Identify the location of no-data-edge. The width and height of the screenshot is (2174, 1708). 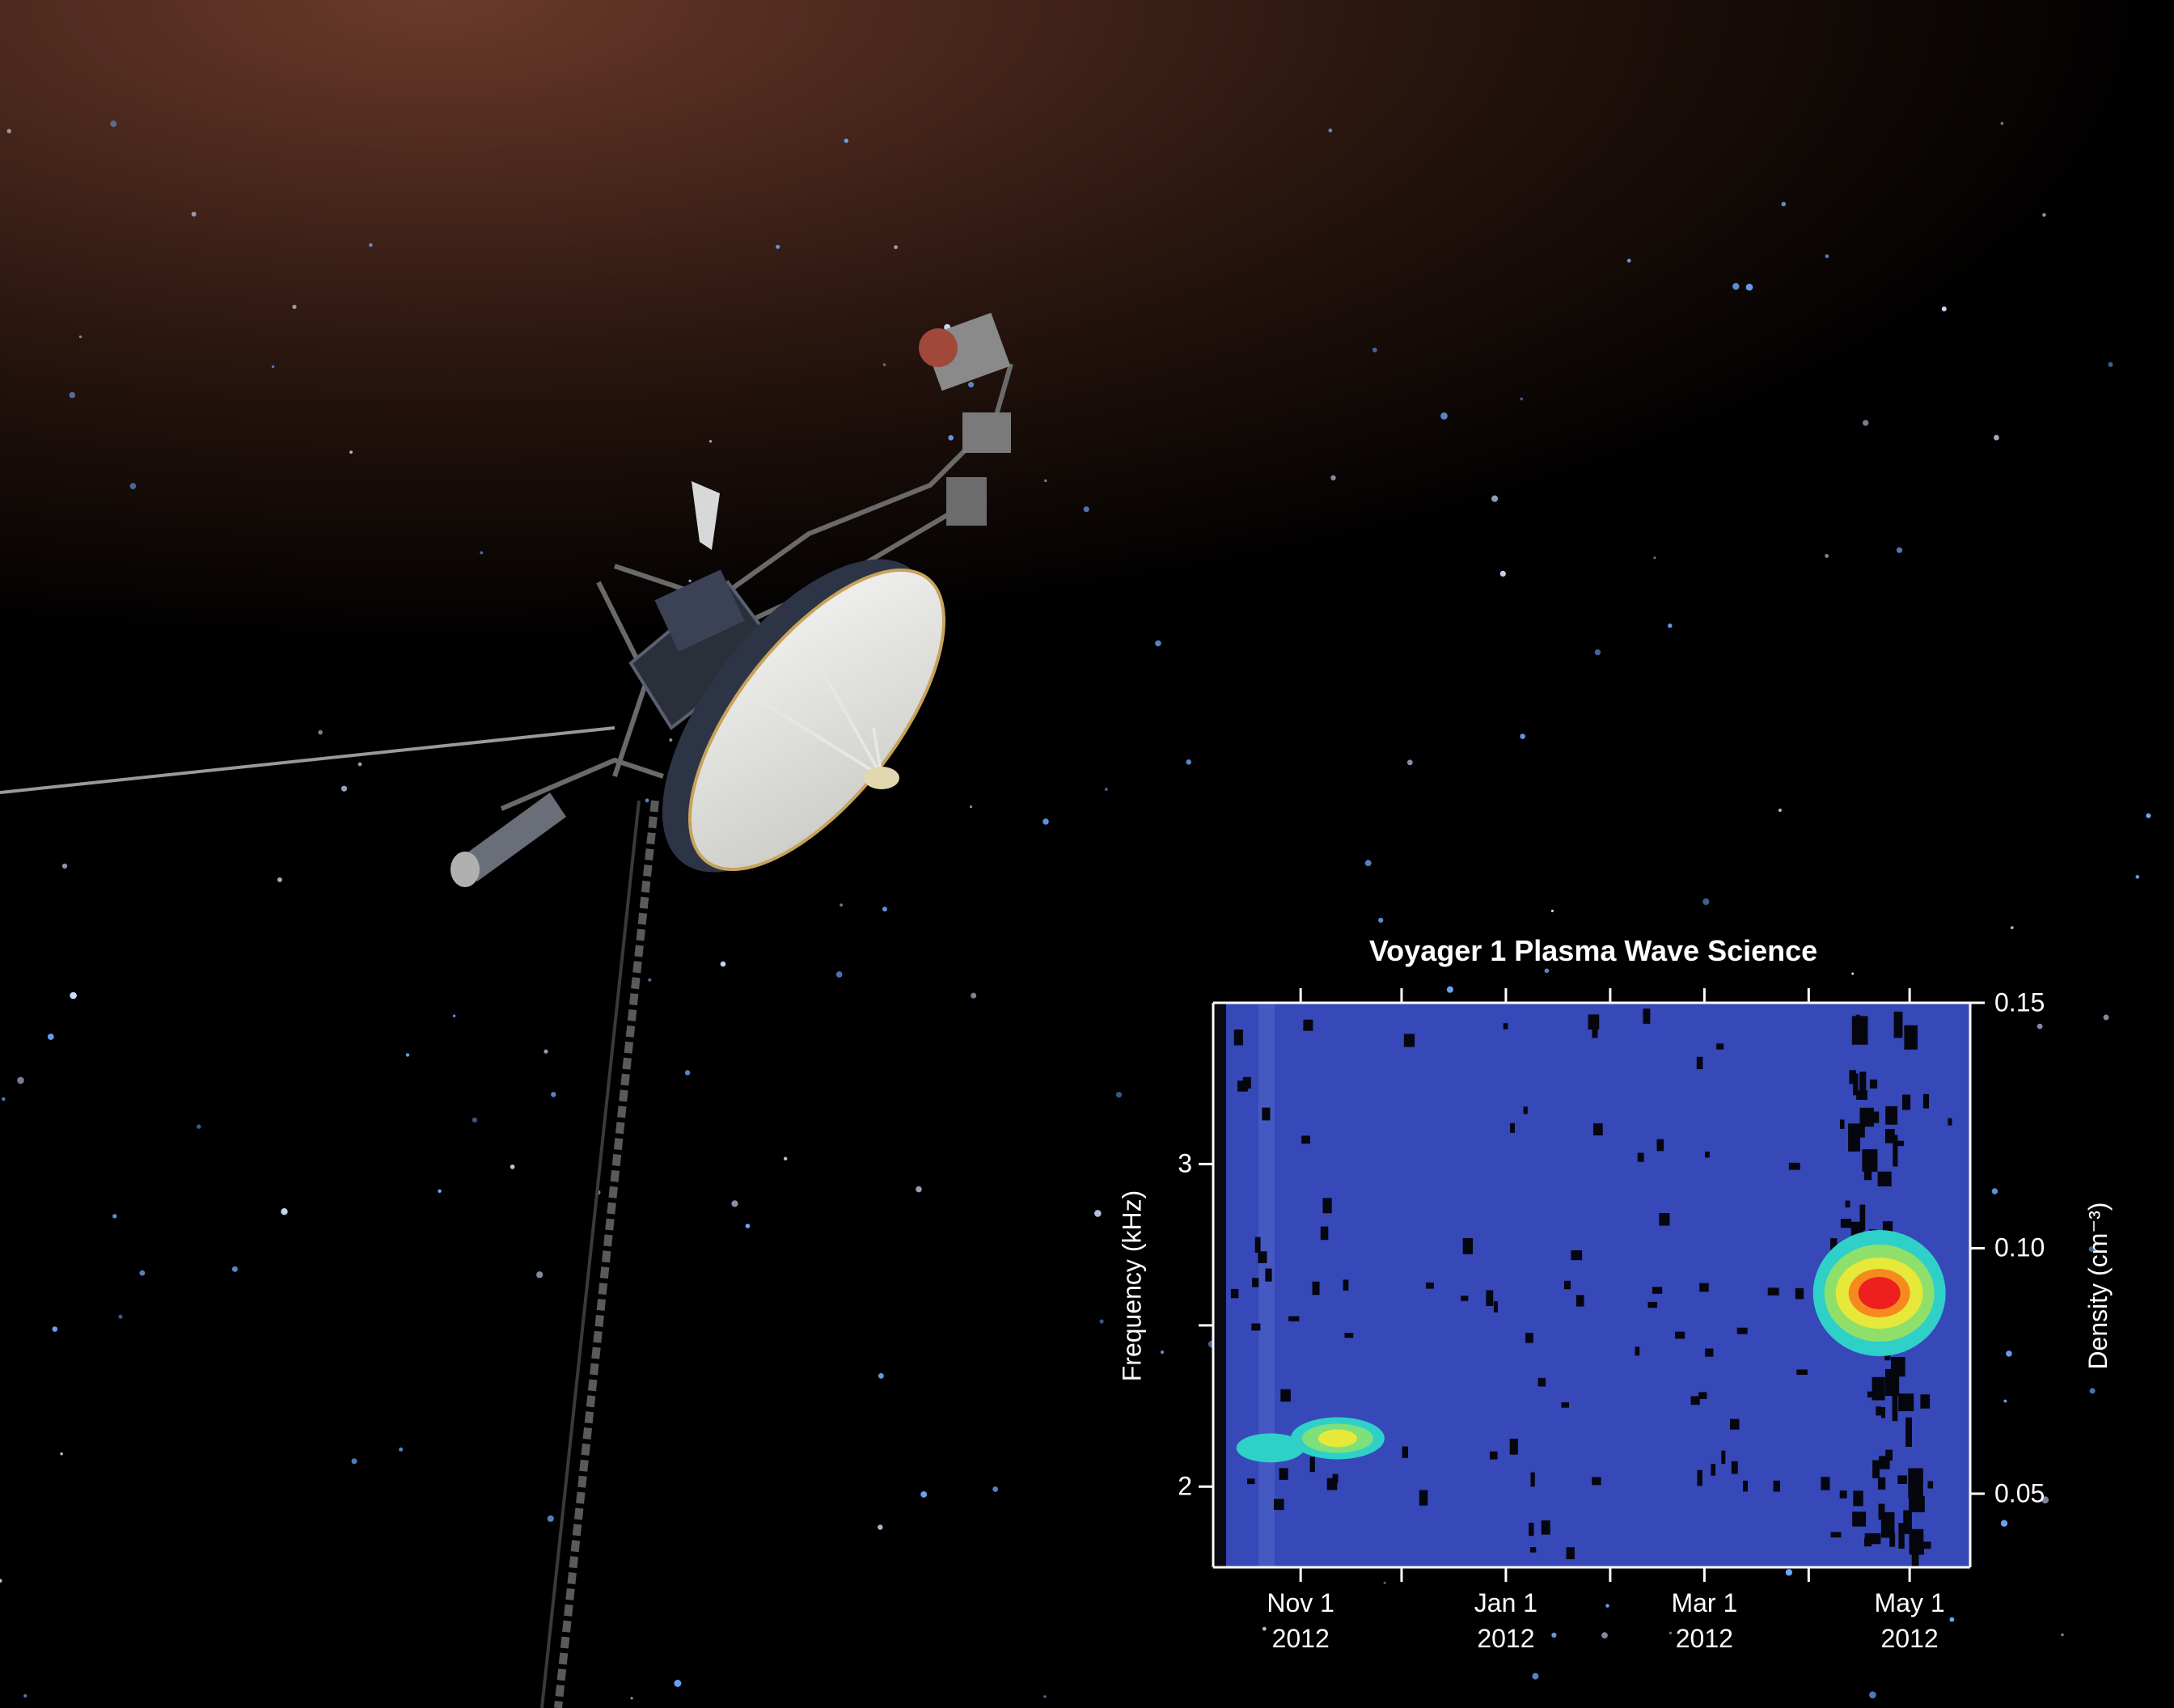
(1219, 1285).